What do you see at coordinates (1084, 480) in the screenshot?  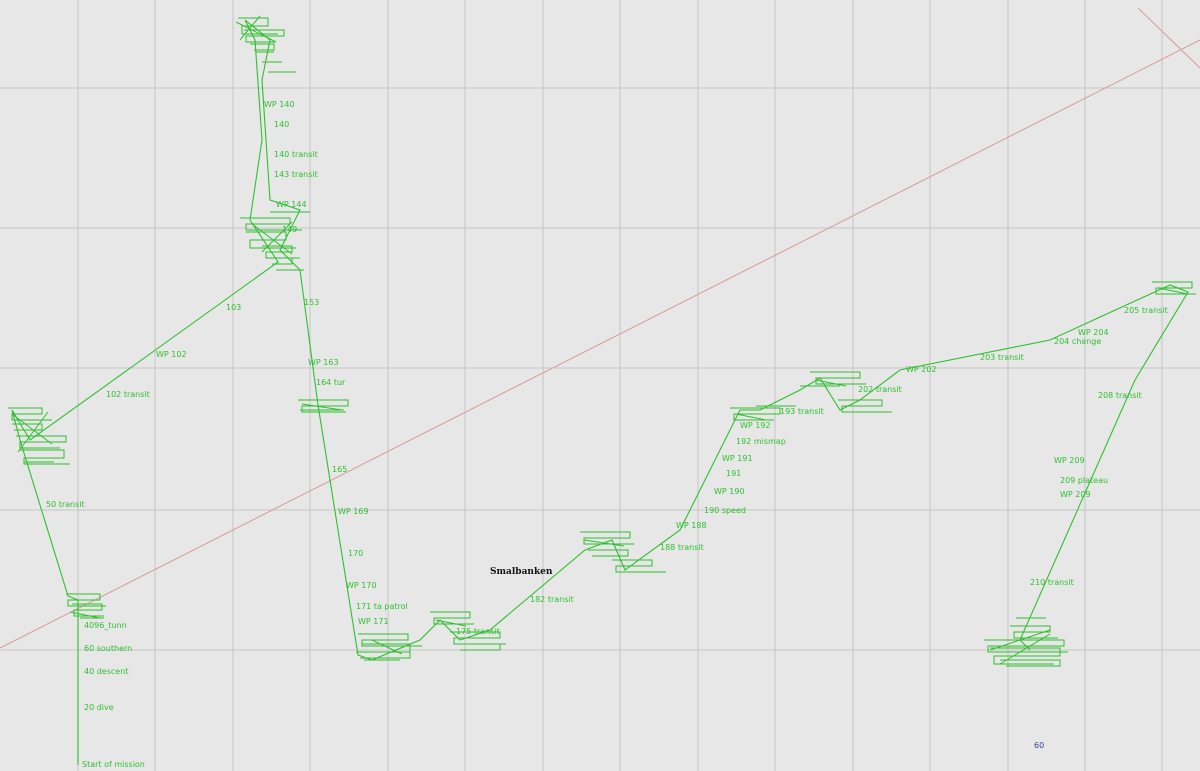 I see `wp-label: 209 plateau` at bounding box center [1084, 480].